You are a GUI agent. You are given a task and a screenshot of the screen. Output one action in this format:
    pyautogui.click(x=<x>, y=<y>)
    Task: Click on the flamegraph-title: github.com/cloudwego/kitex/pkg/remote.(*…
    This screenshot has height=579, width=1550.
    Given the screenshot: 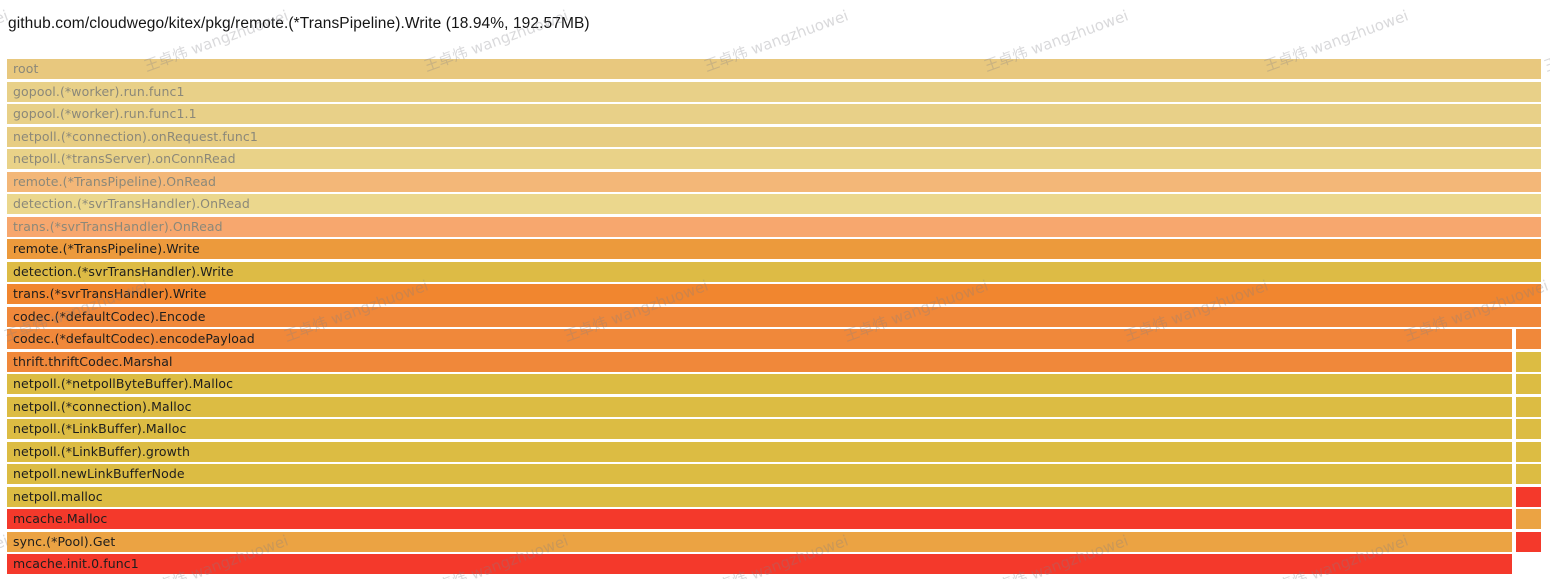 What is the action you would take?
    pyautogui.click(x=299, y=23)
    